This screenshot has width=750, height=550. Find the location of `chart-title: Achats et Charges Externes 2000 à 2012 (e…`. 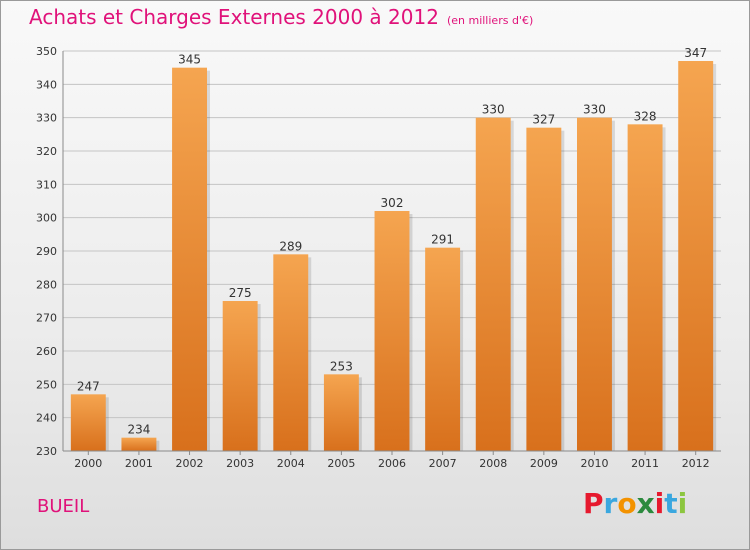

chart-title: Achats et Charges Externes 2000 à 2012 (e… is located at coordinates (281, 17).